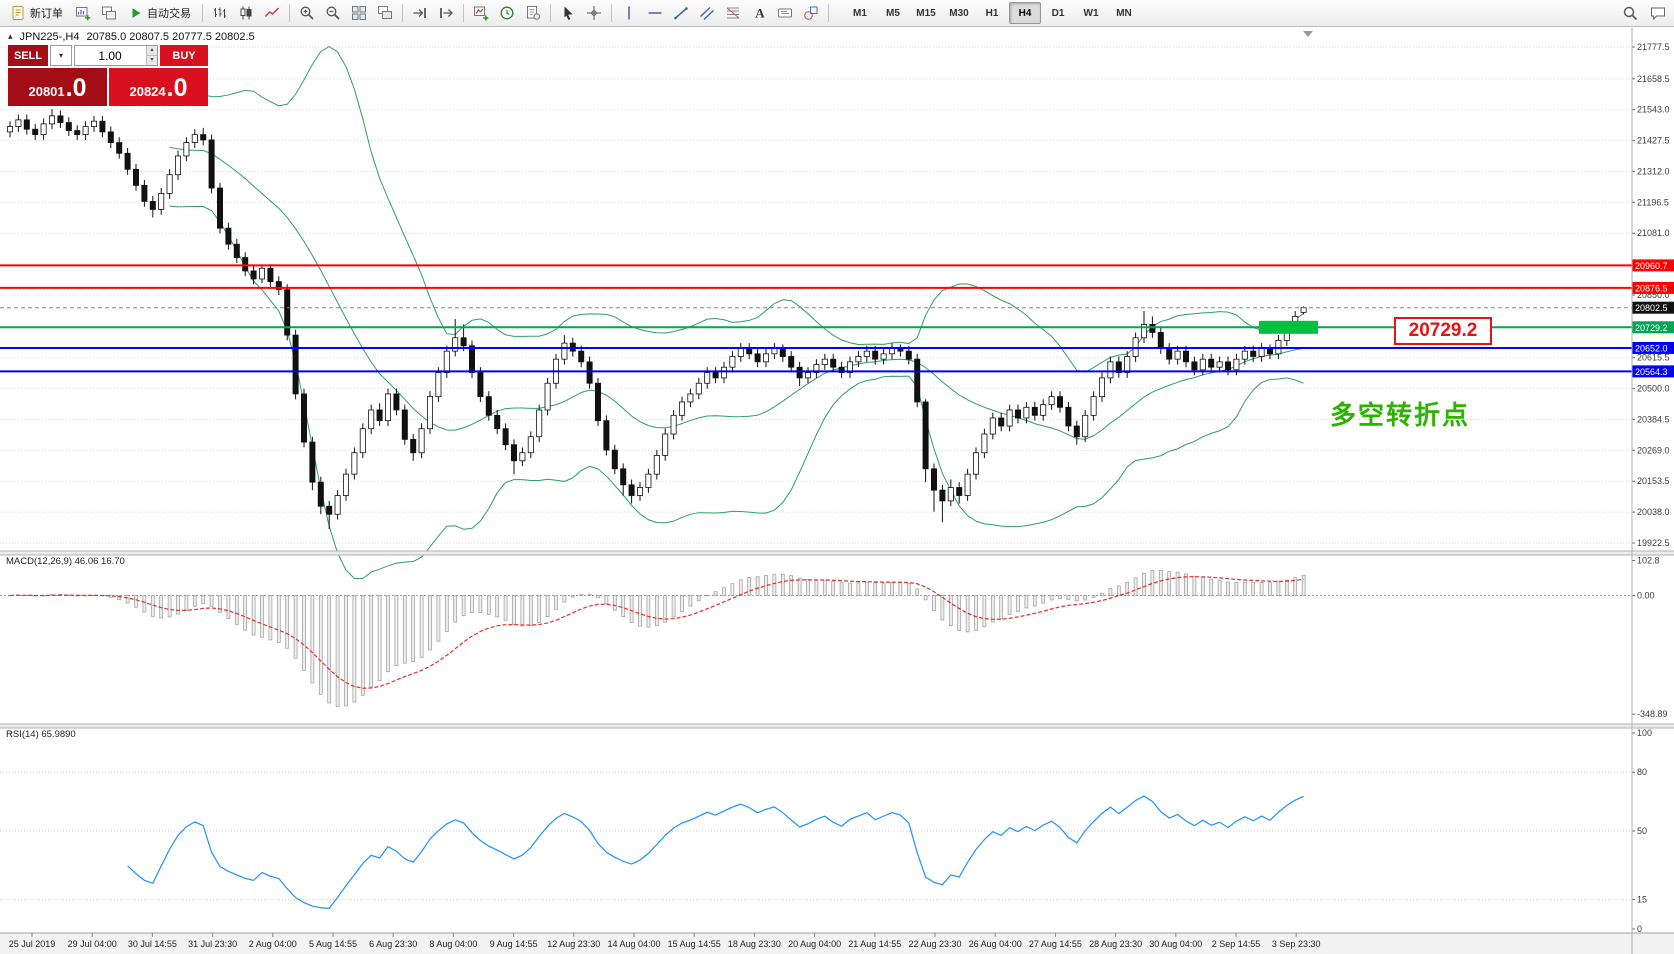 The image size is (1674, 954). I want to click on timeframe-mn: MN, so click(1124, 13).